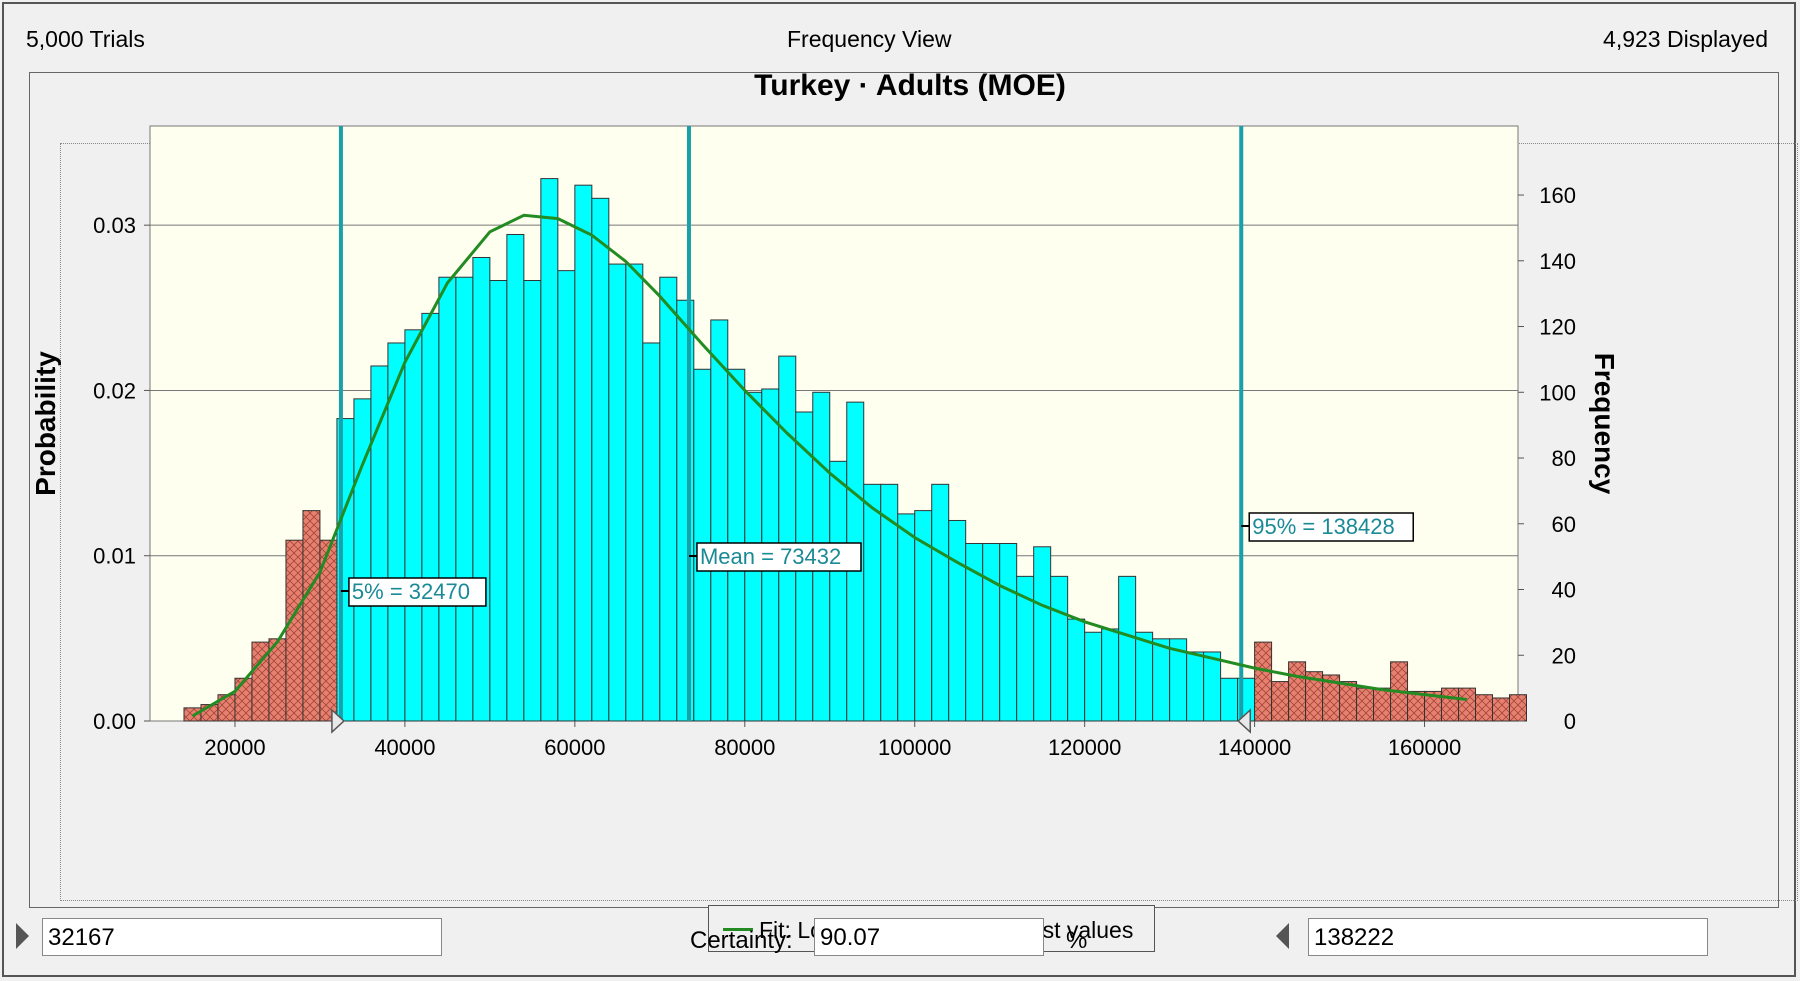 This screenshot has height=981, width=1800. Describe the element at coordinates (234, 747) in the screenshot. I see `x-tick-label: 20000` at that location.